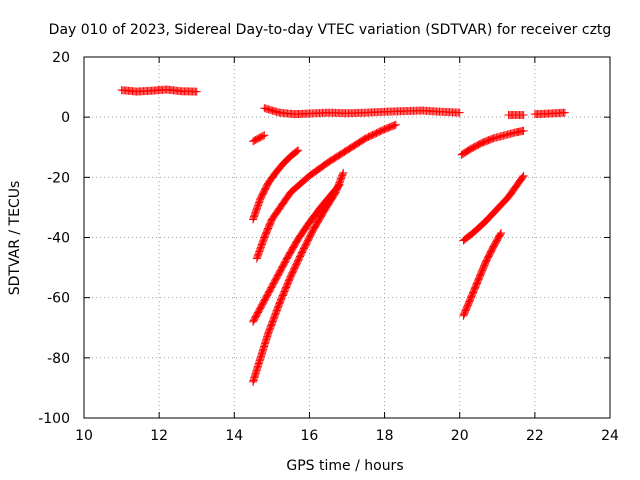 Image resolution: width=640 pixels, height=480 pixels. I want to click on x-tick-label: 12, so click(159, 436).